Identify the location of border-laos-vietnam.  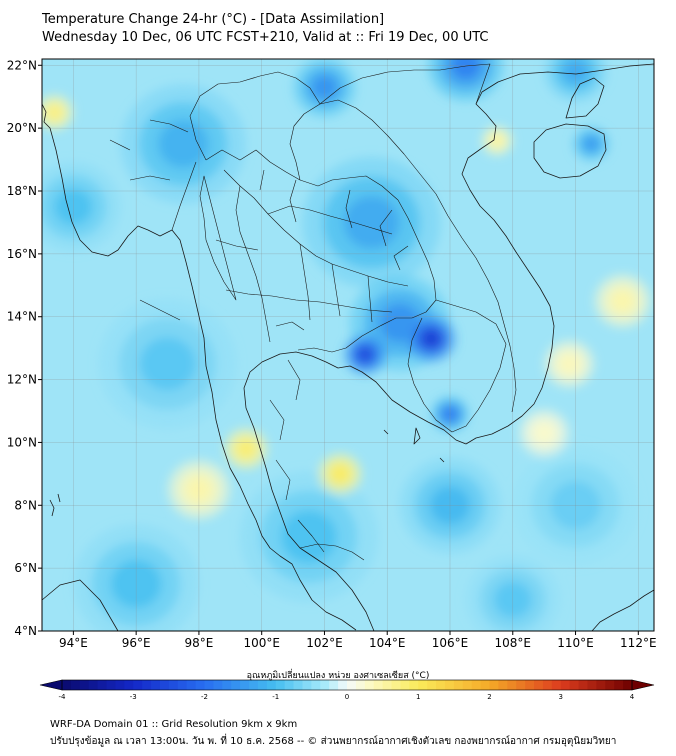
(403, 256).